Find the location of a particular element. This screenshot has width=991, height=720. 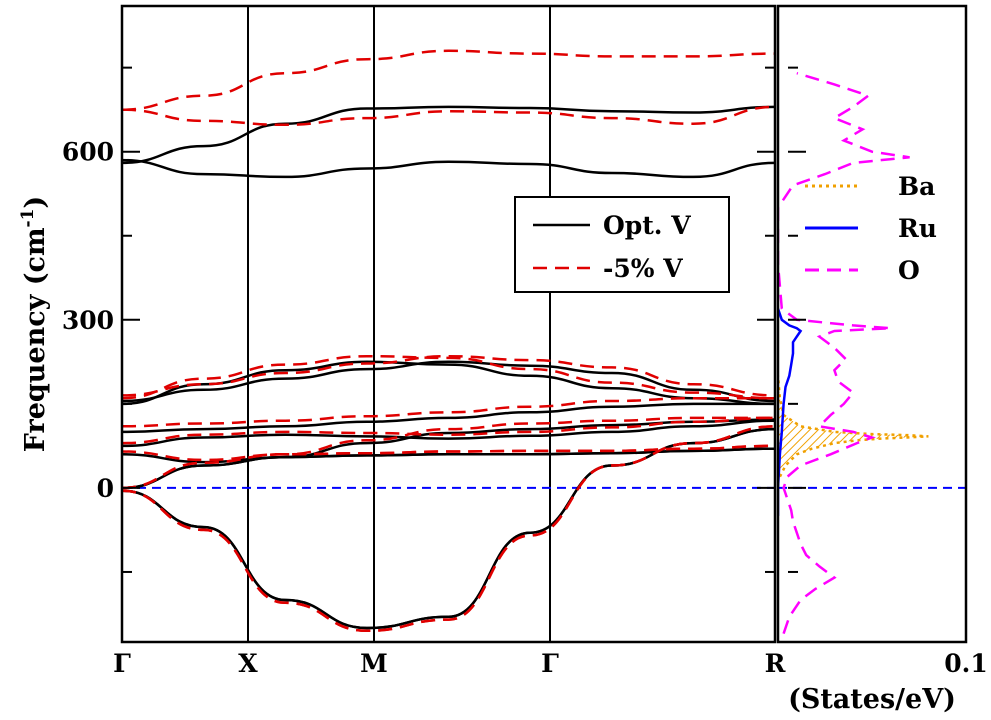

y-tick-labels: 0 300 600 is located at coordinates (88, 320).